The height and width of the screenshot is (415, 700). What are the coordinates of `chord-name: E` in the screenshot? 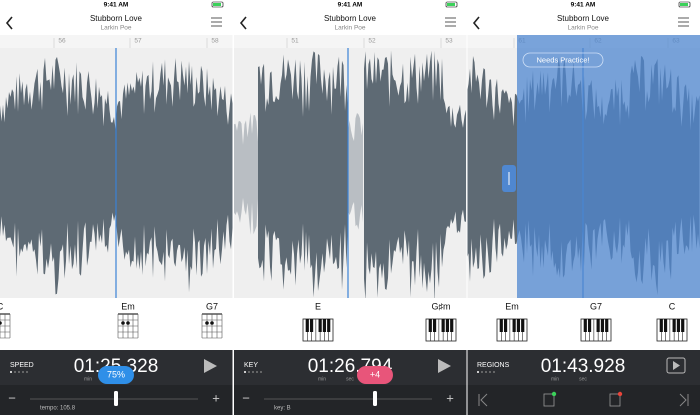 It's located at (318, 306).